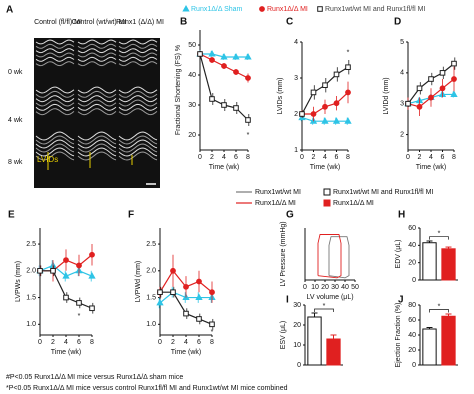 The height and width of the screenshot is (394, 474). Describe the element at coordinates (192, 75) in the screenshot. I see `y-tick-label: 40` at that location.